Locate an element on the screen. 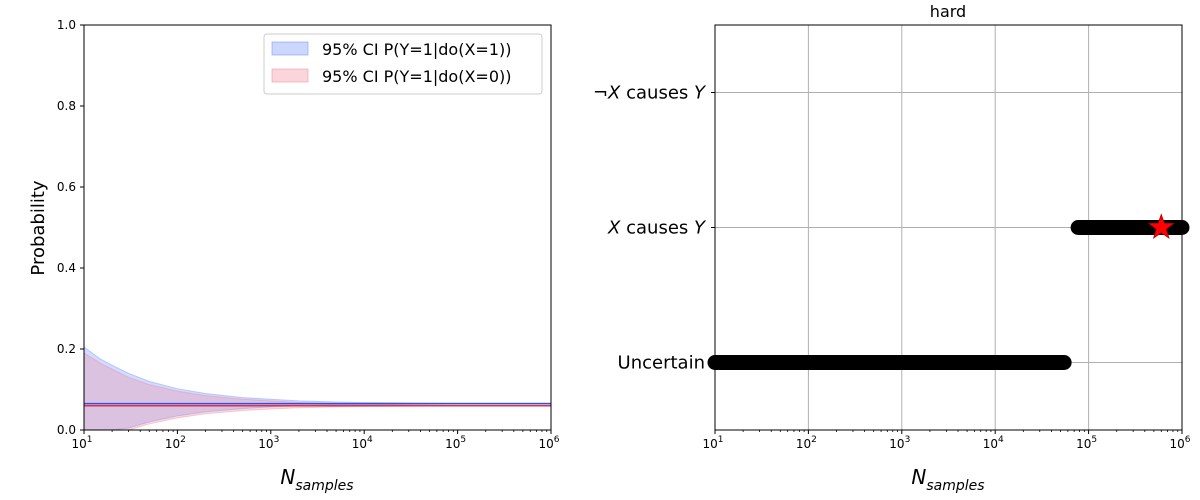 The height and width of the screenshot is (500, 1200). left-x-ticks: 10¹ 10² 10³ 10⁴ 10⁵ 10⁶ is located at coordinates (315, 440).